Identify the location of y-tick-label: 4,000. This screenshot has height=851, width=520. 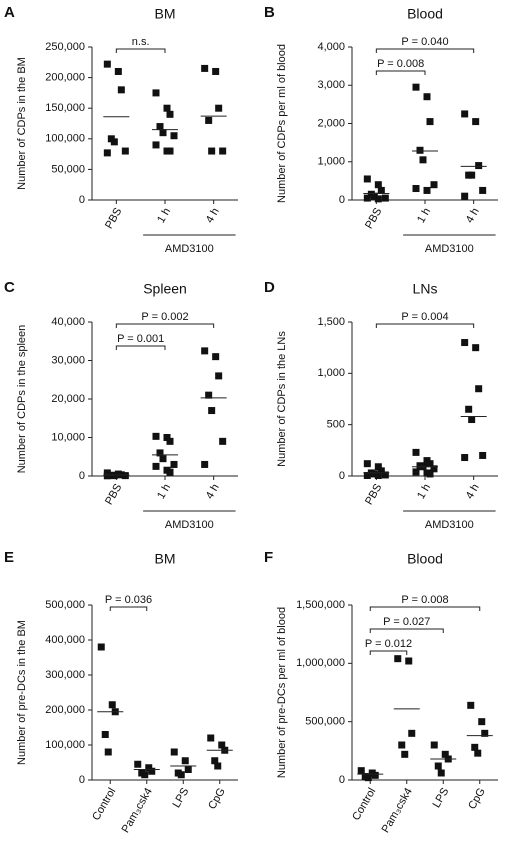
(331, 47).